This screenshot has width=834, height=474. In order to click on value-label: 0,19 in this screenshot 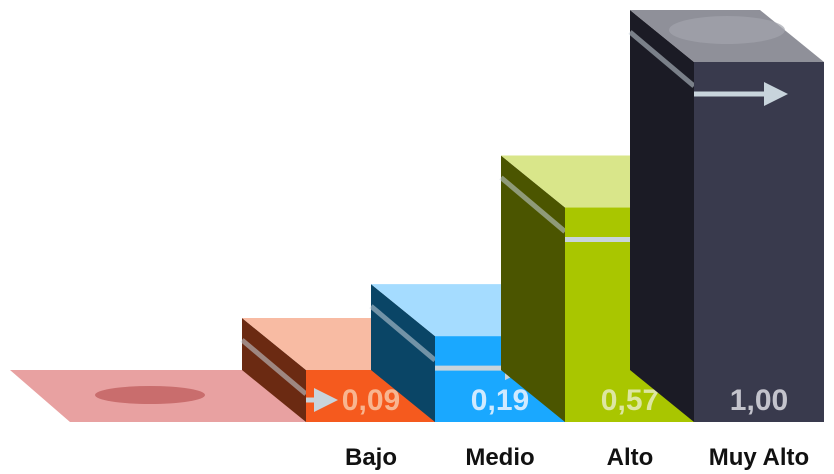, I will do `click(500, 400)`.